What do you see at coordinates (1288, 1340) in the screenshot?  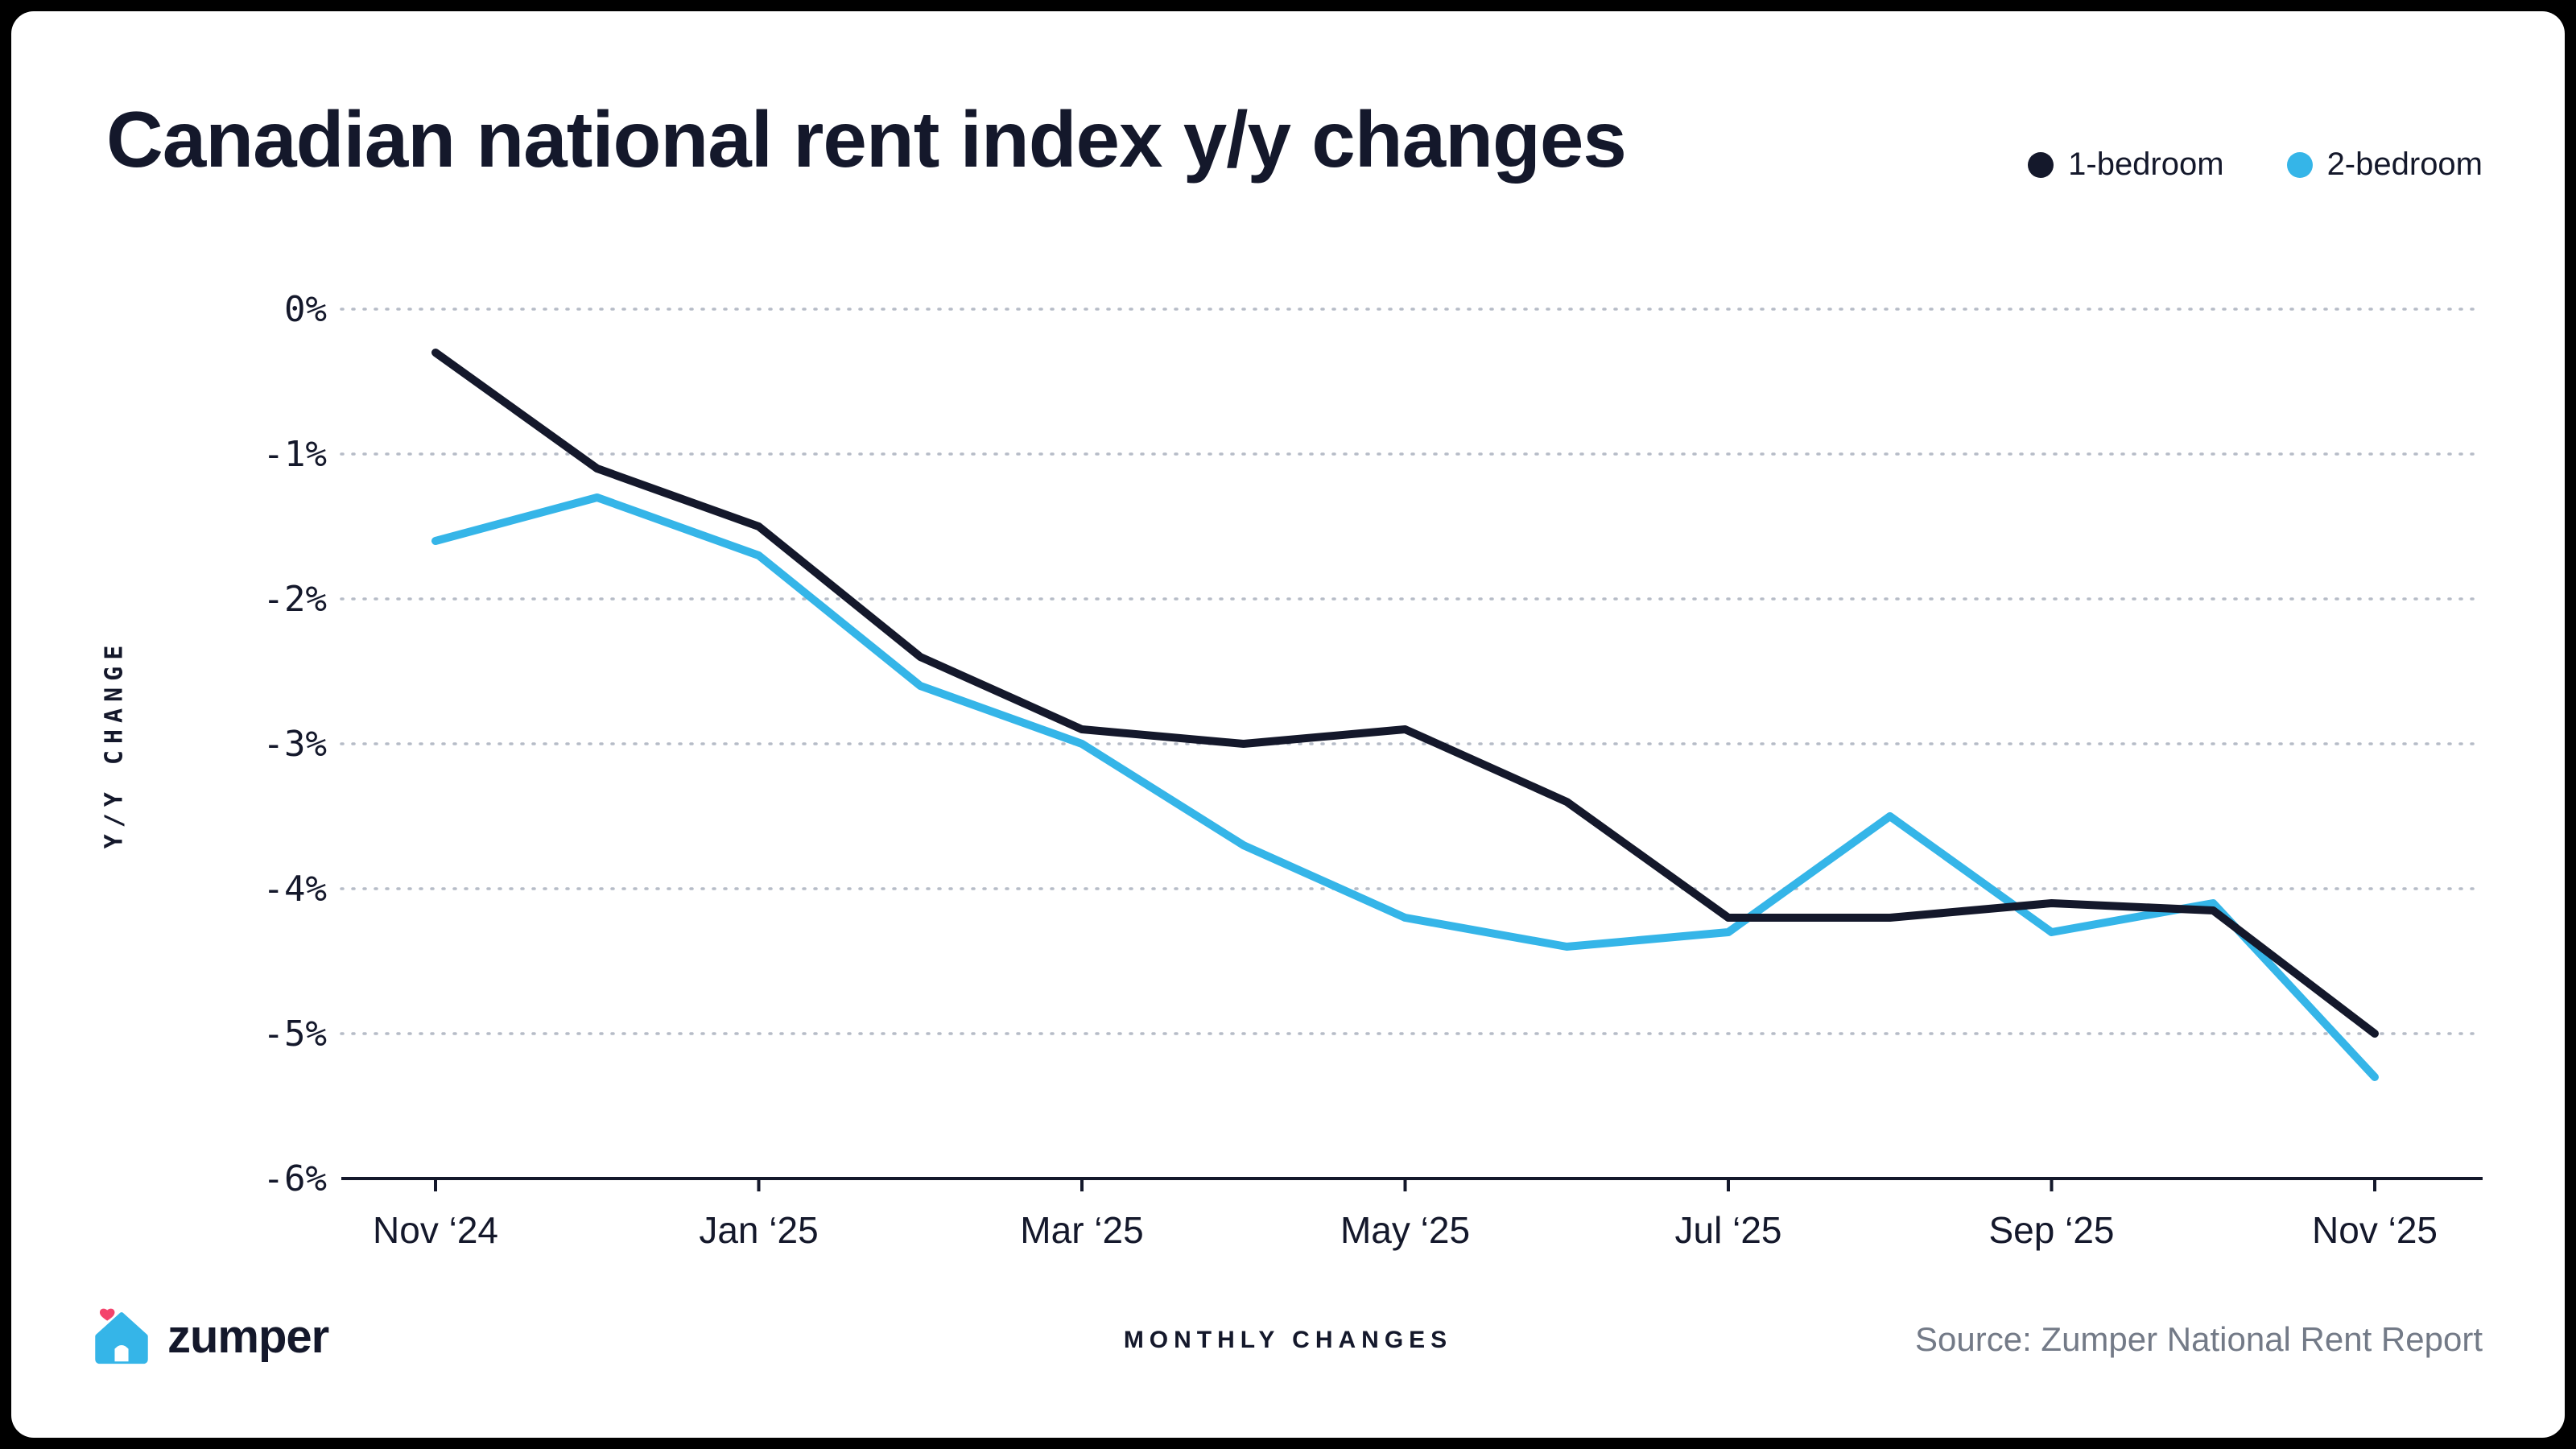 I see `x-axis-title: MONTHLY CHANGES` at bounding box center [1288, 1340].